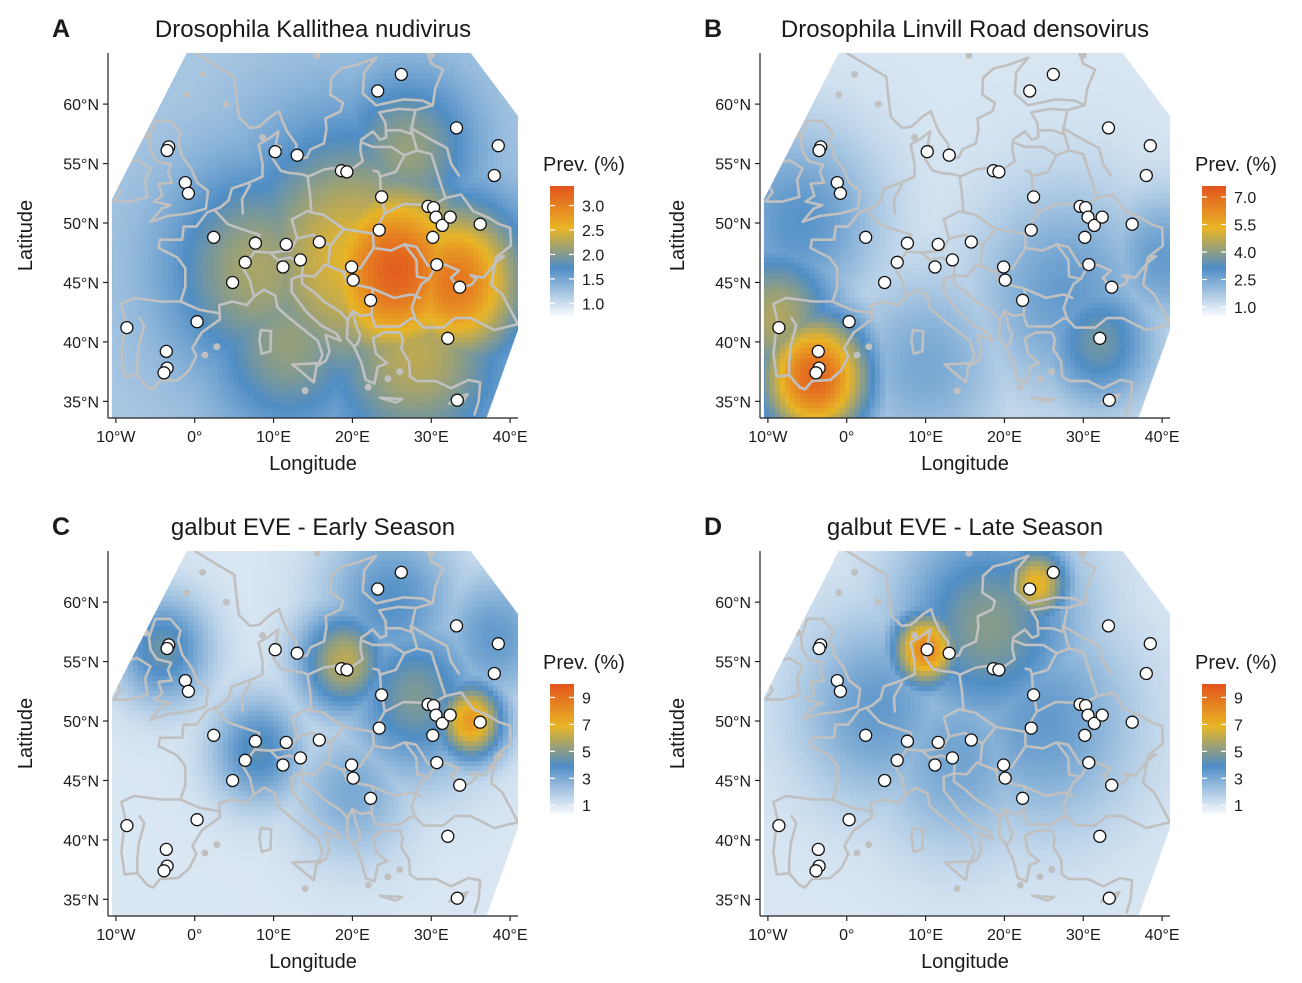 The image size is (1302, 983). Describe the element at coordinates (593, 304) in the screenshot. I see `legend-tick-label: 1.0` at that location.